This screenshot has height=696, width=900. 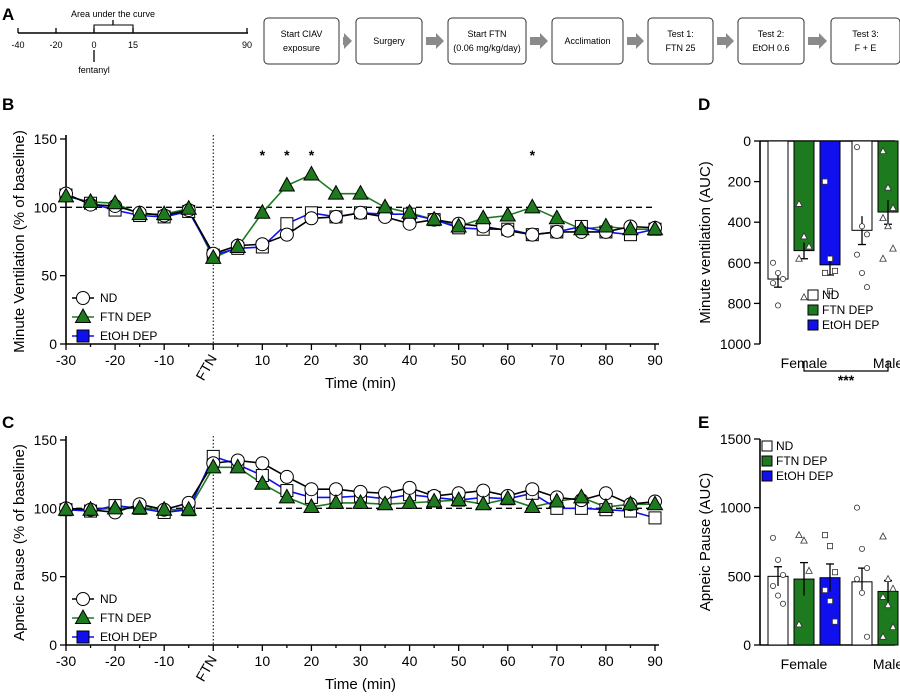 What do you see at coordinates (49, 276) in the screenshot?
I see `y-tick-label: 50` at bounding box center [49, 276].